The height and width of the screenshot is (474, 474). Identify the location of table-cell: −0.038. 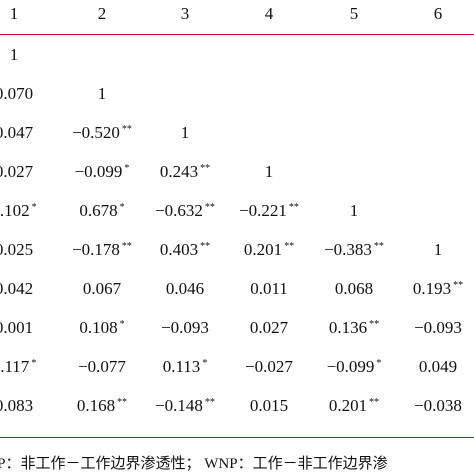
(438, 405).